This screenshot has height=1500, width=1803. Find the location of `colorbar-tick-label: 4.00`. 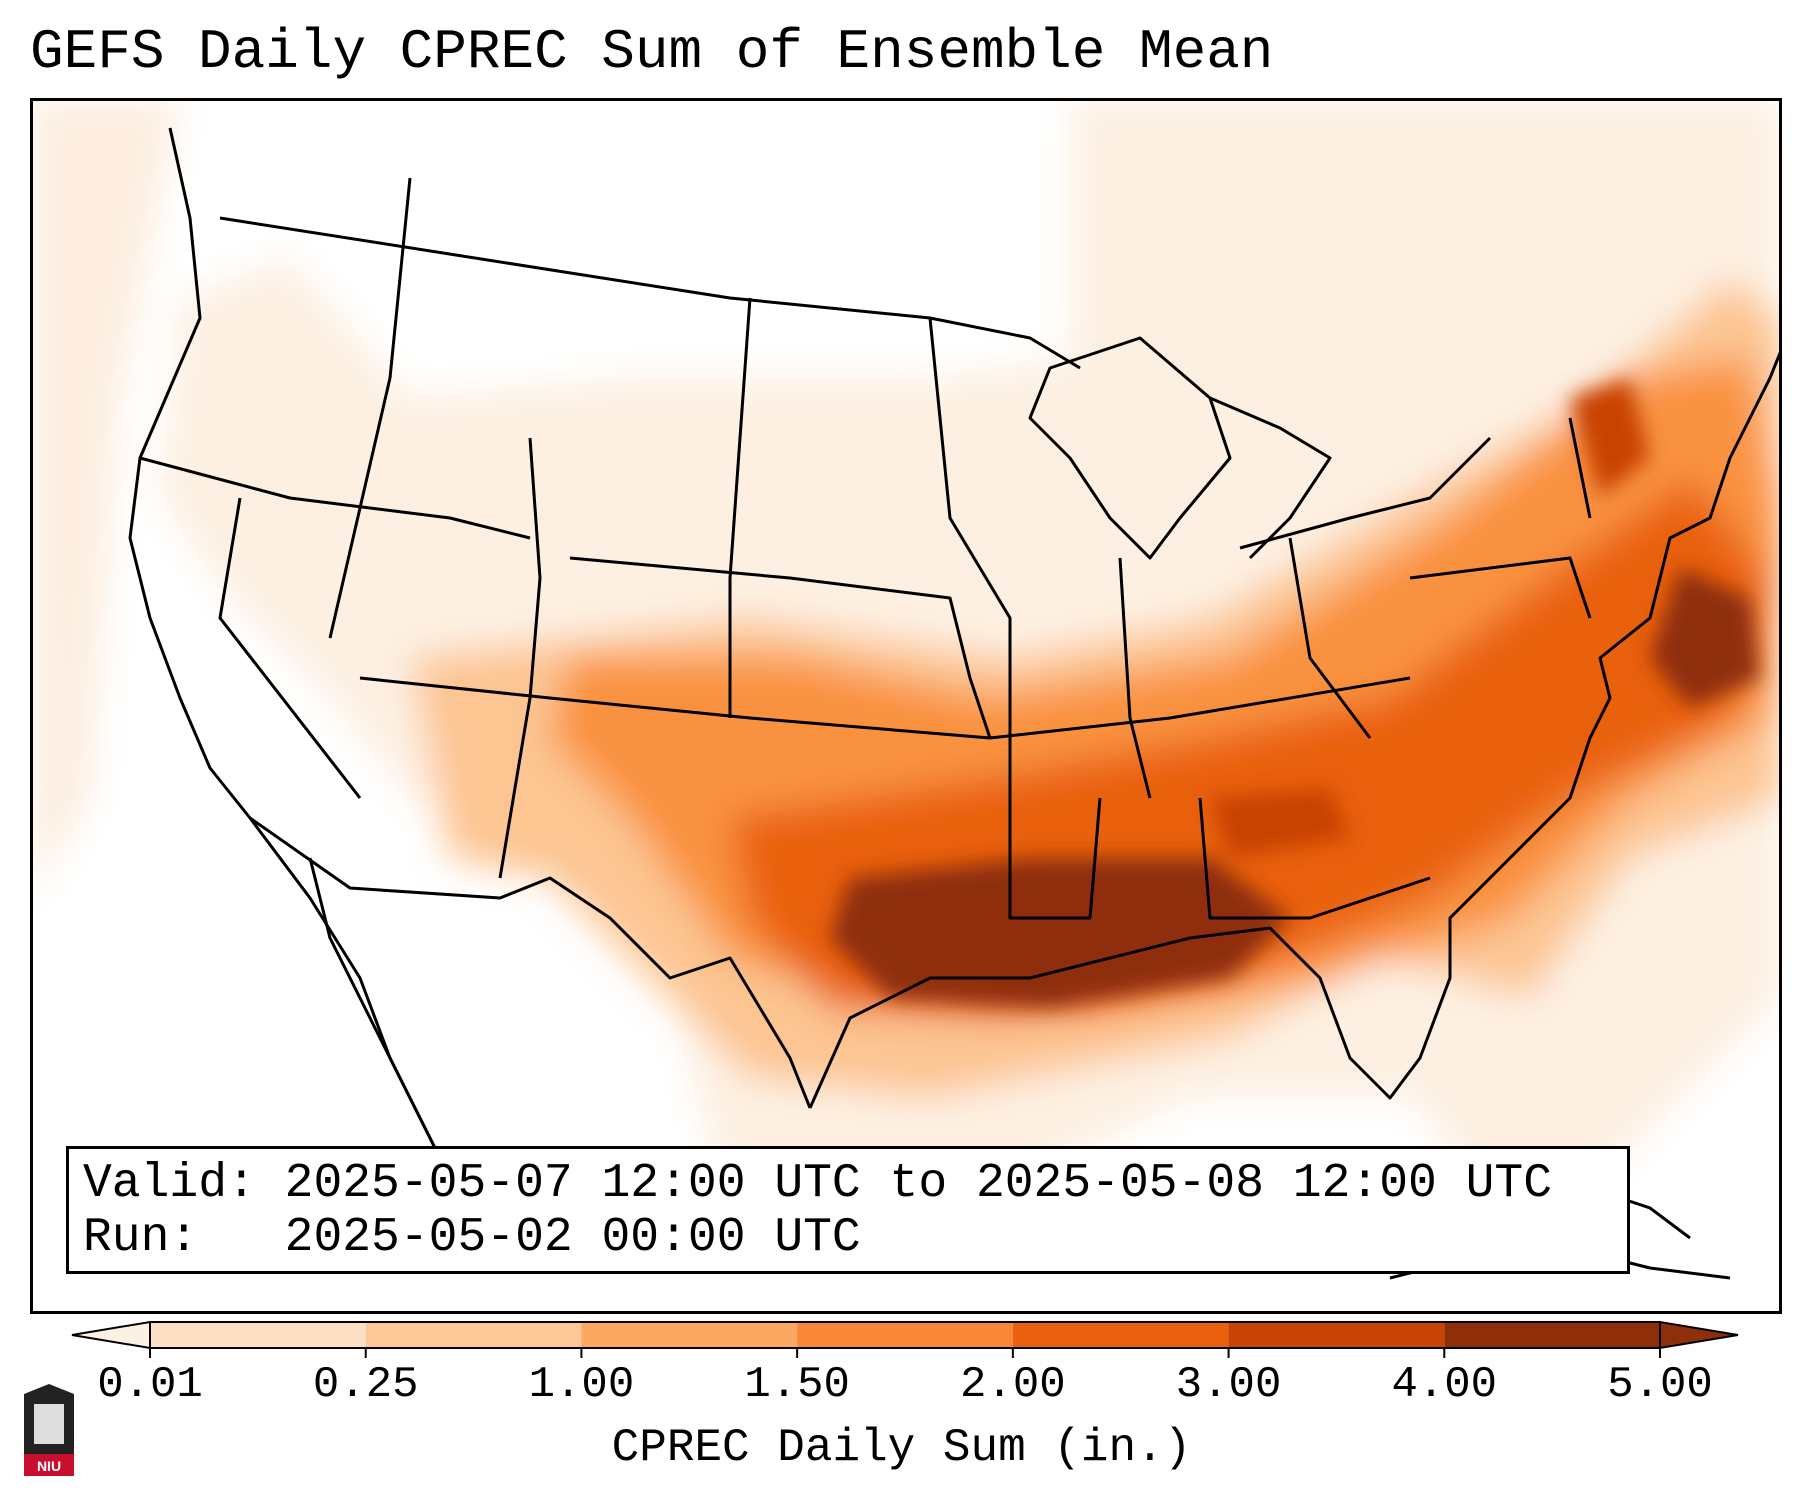

colorbar-tick-label: 4.00 is located at coordinates (1444, 1385).